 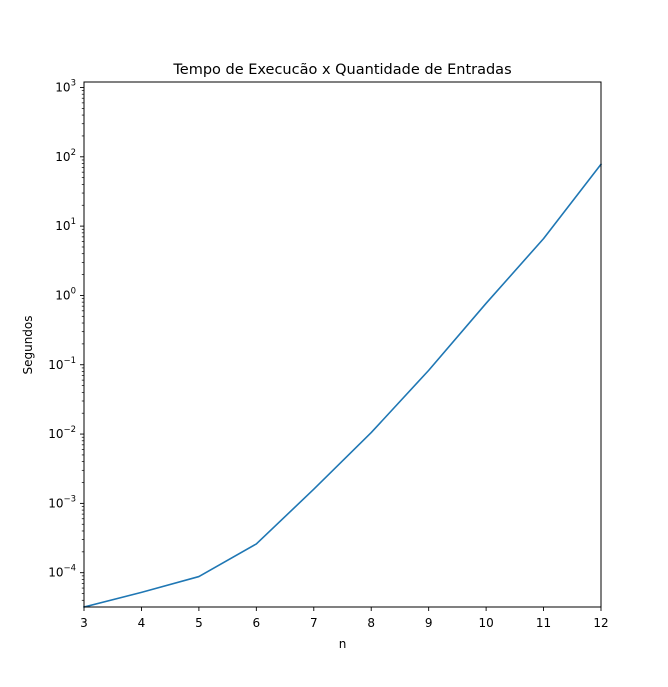 I want to click on svg-text: 10⁻², so click(x=62, y=433).